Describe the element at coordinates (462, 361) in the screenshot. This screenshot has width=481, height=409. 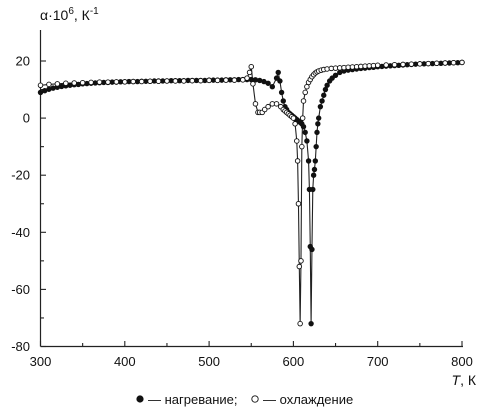
I see `x-tick-label: 800` at that location.